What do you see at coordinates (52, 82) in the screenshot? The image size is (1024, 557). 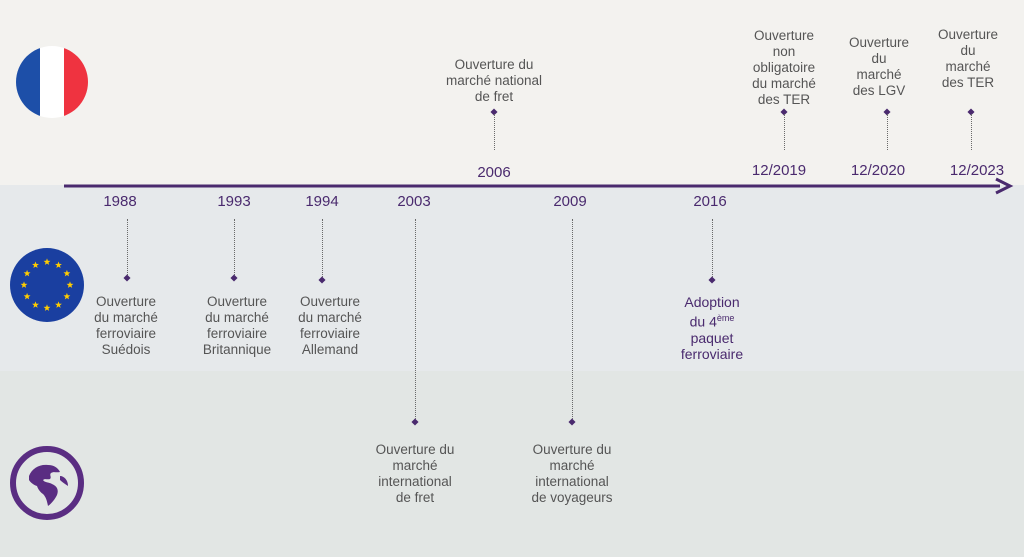 I see `france-flag-icon` at bounding box center [52, 82].